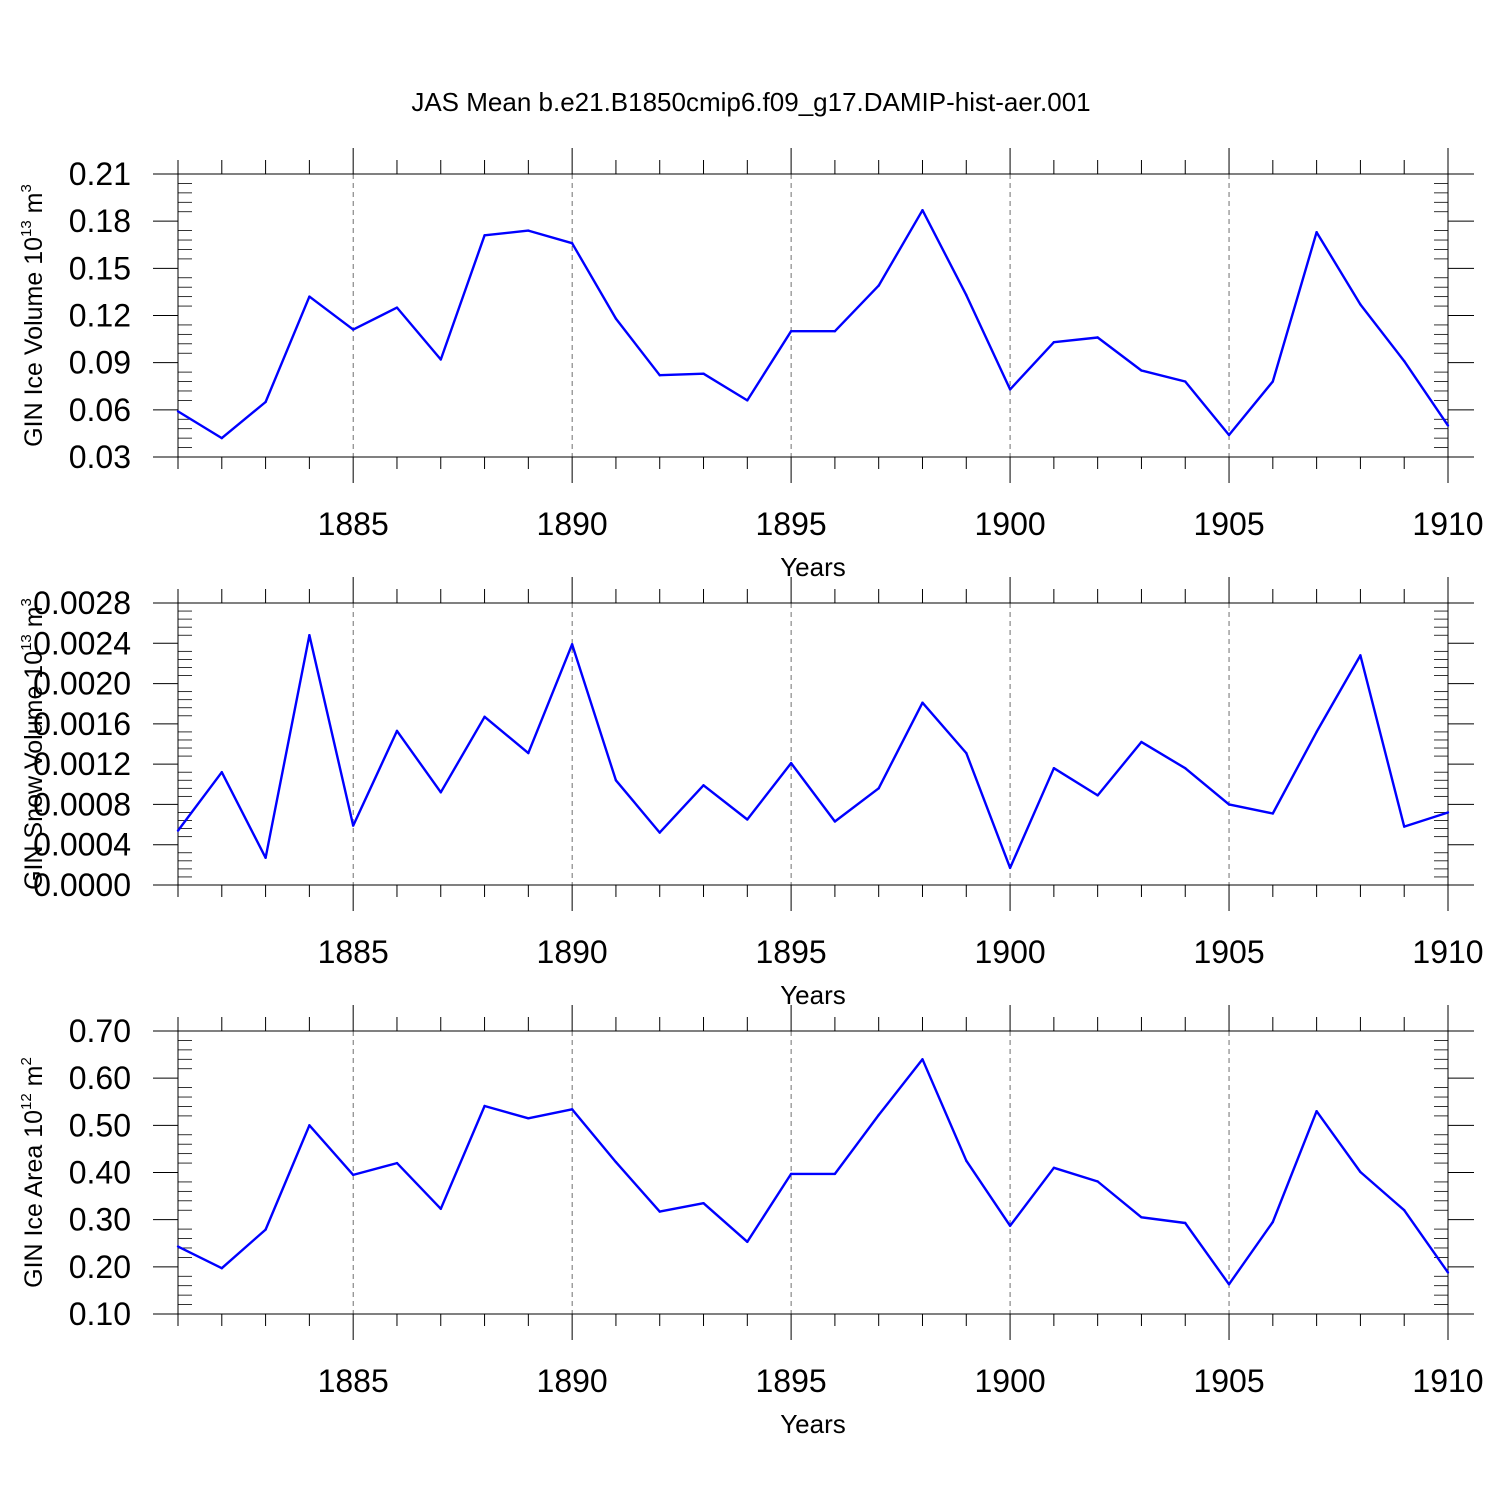 The height and width of the screenshot is (1500, 1500). Describe the element at coordinates (100, 1078) in the screenshot. I see `y-tick-label: 0.60` at that location.